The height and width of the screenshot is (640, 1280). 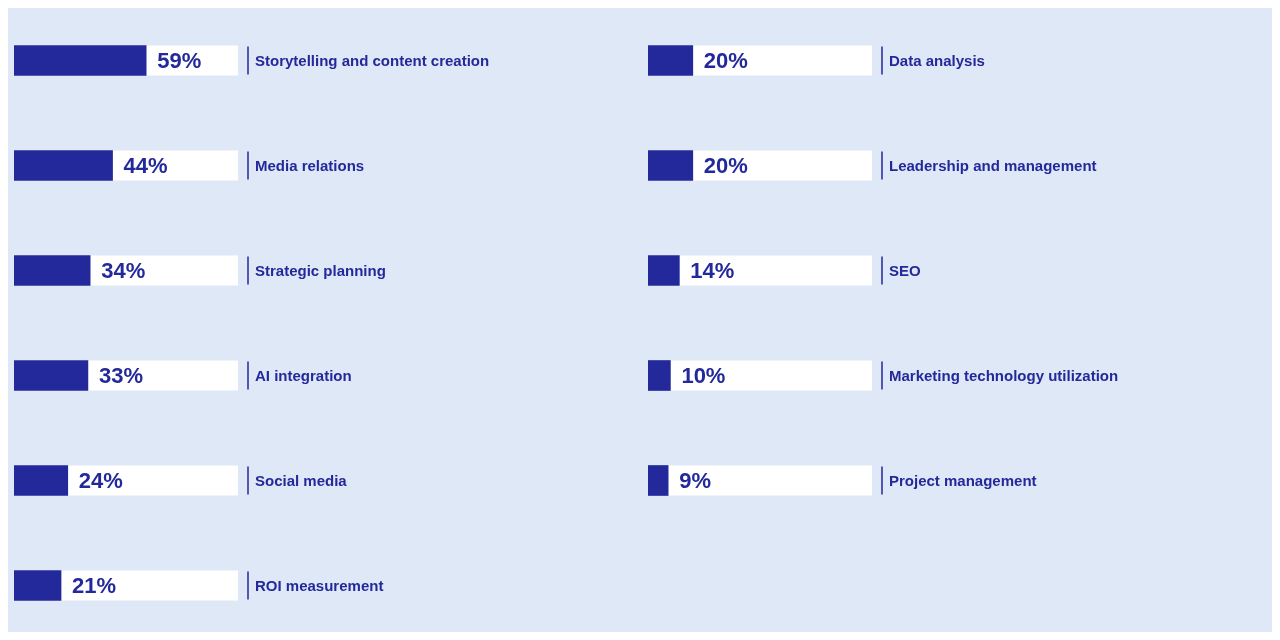 I want to click on data-label: 14%, so click(x=712, y=270).